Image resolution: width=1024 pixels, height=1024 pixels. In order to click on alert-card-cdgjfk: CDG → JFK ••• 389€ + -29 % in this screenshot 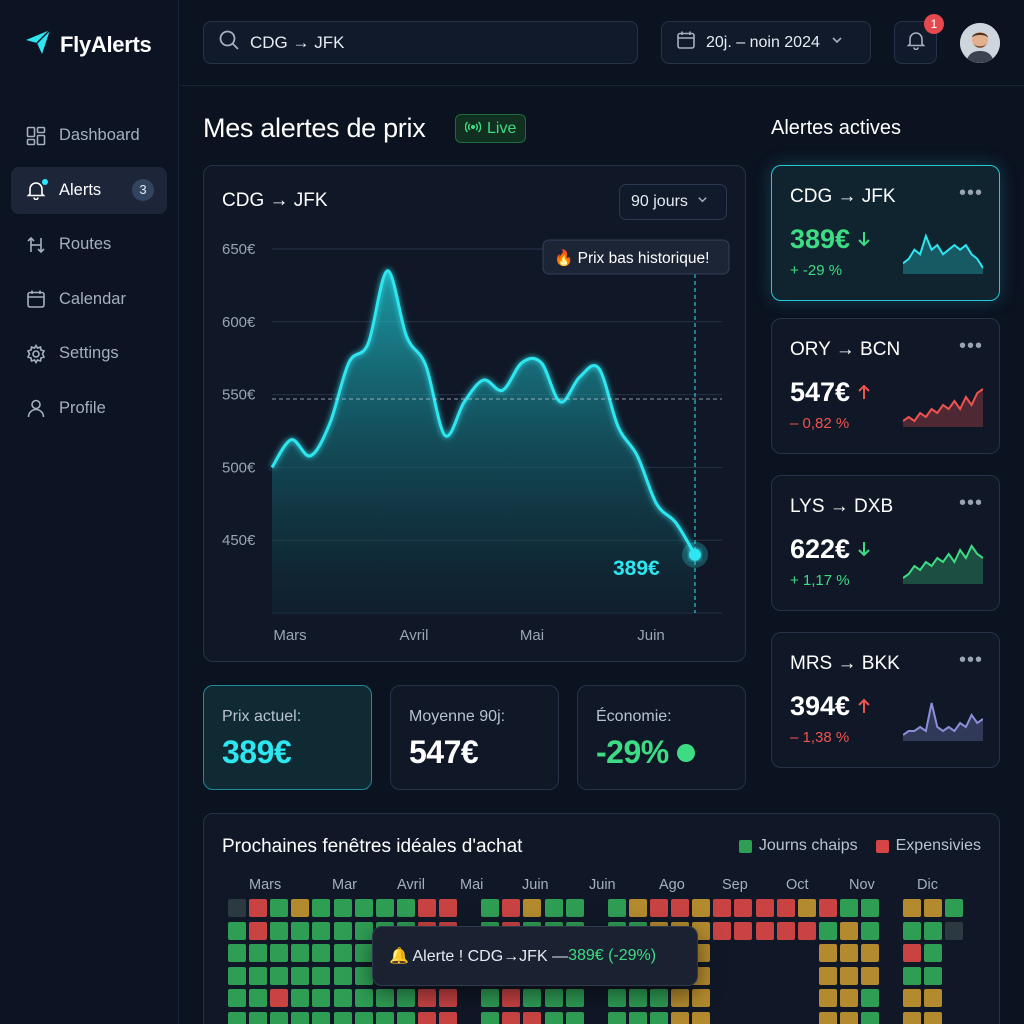, I will do `click(885, 233)`.